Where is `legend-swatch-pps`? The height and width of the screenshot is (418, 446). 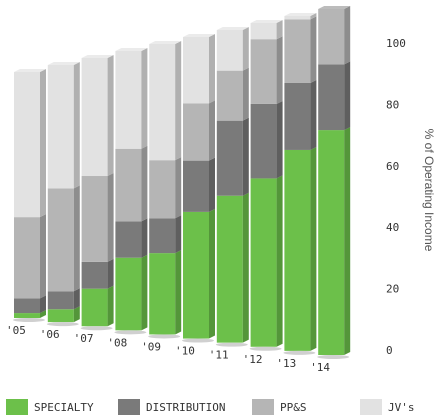 legend-swatch-pps is located at coordinates (263, 407).